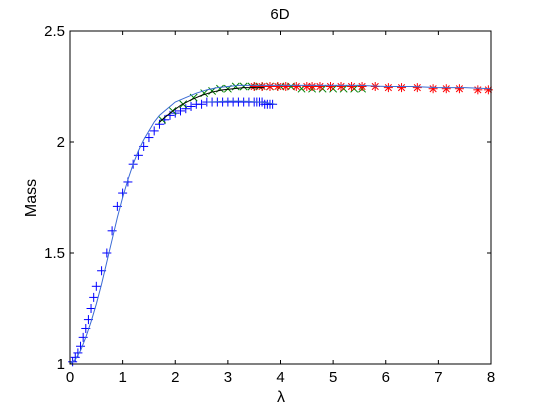 The width and height of the screenshot is (545, 410). What do you see at coordinates (31, 198) in the screenshot?
I see `y-axis-label: Mass` at bounding box center [31, 198].